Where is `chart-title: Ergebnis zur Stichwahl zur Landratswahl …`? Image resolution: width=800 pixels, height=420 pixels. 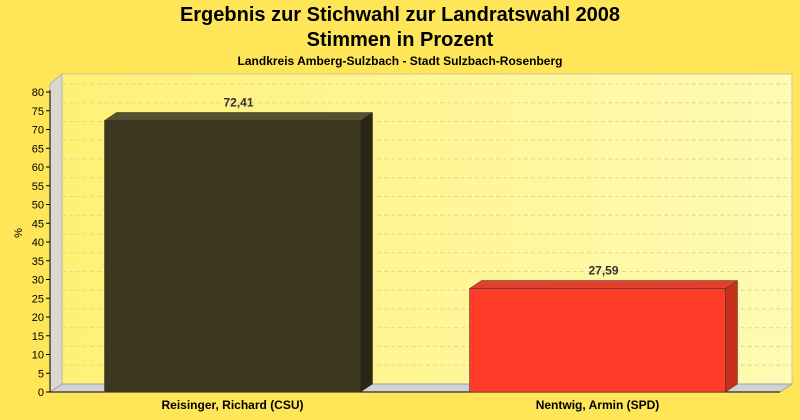 chart-title: Ergebnis zur Stichwahl zur Landratswahl … is located at coordinates (400, 15).